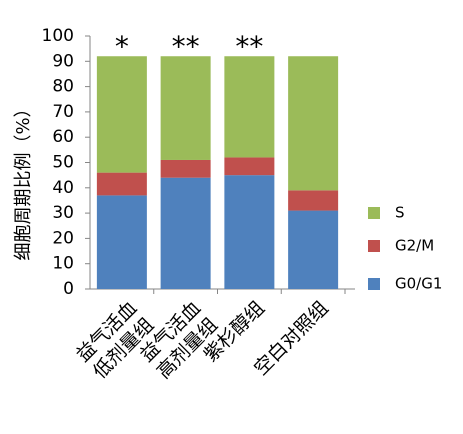 The width and height of the screenshot is (463, 434). I want to click on y-tick-label: 10, so click(63, 264).